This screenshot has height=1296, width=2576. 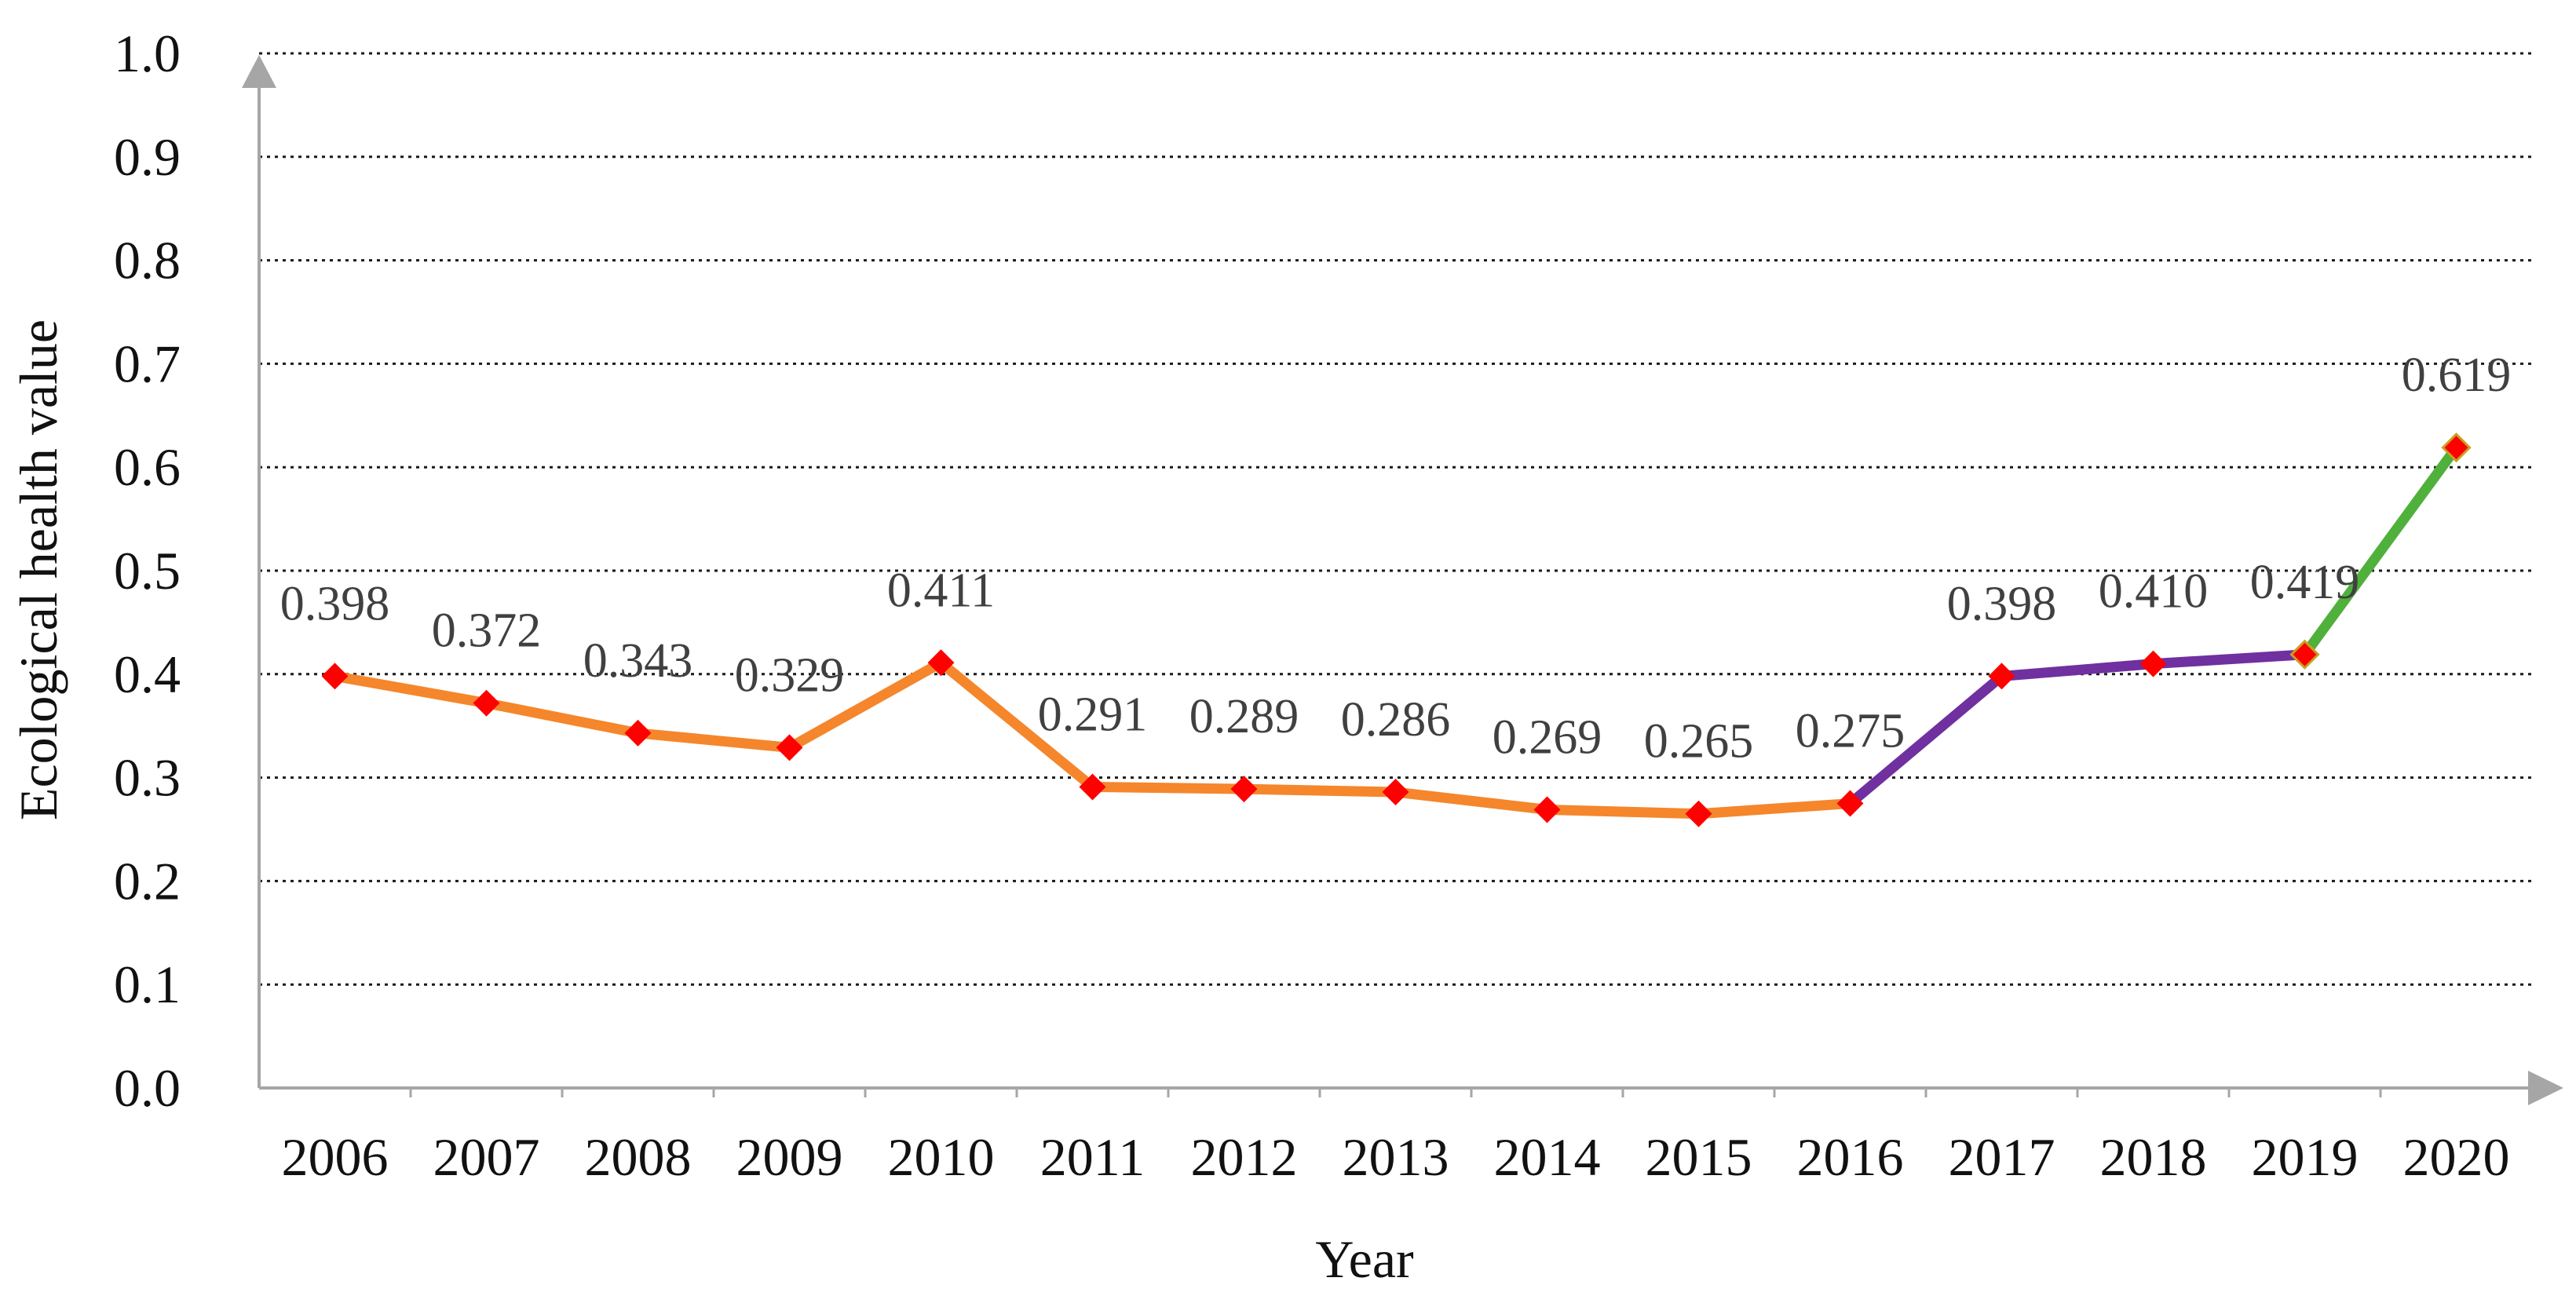 I want to click on x-tick-label: 2018, so click(x=2154, y=1157).